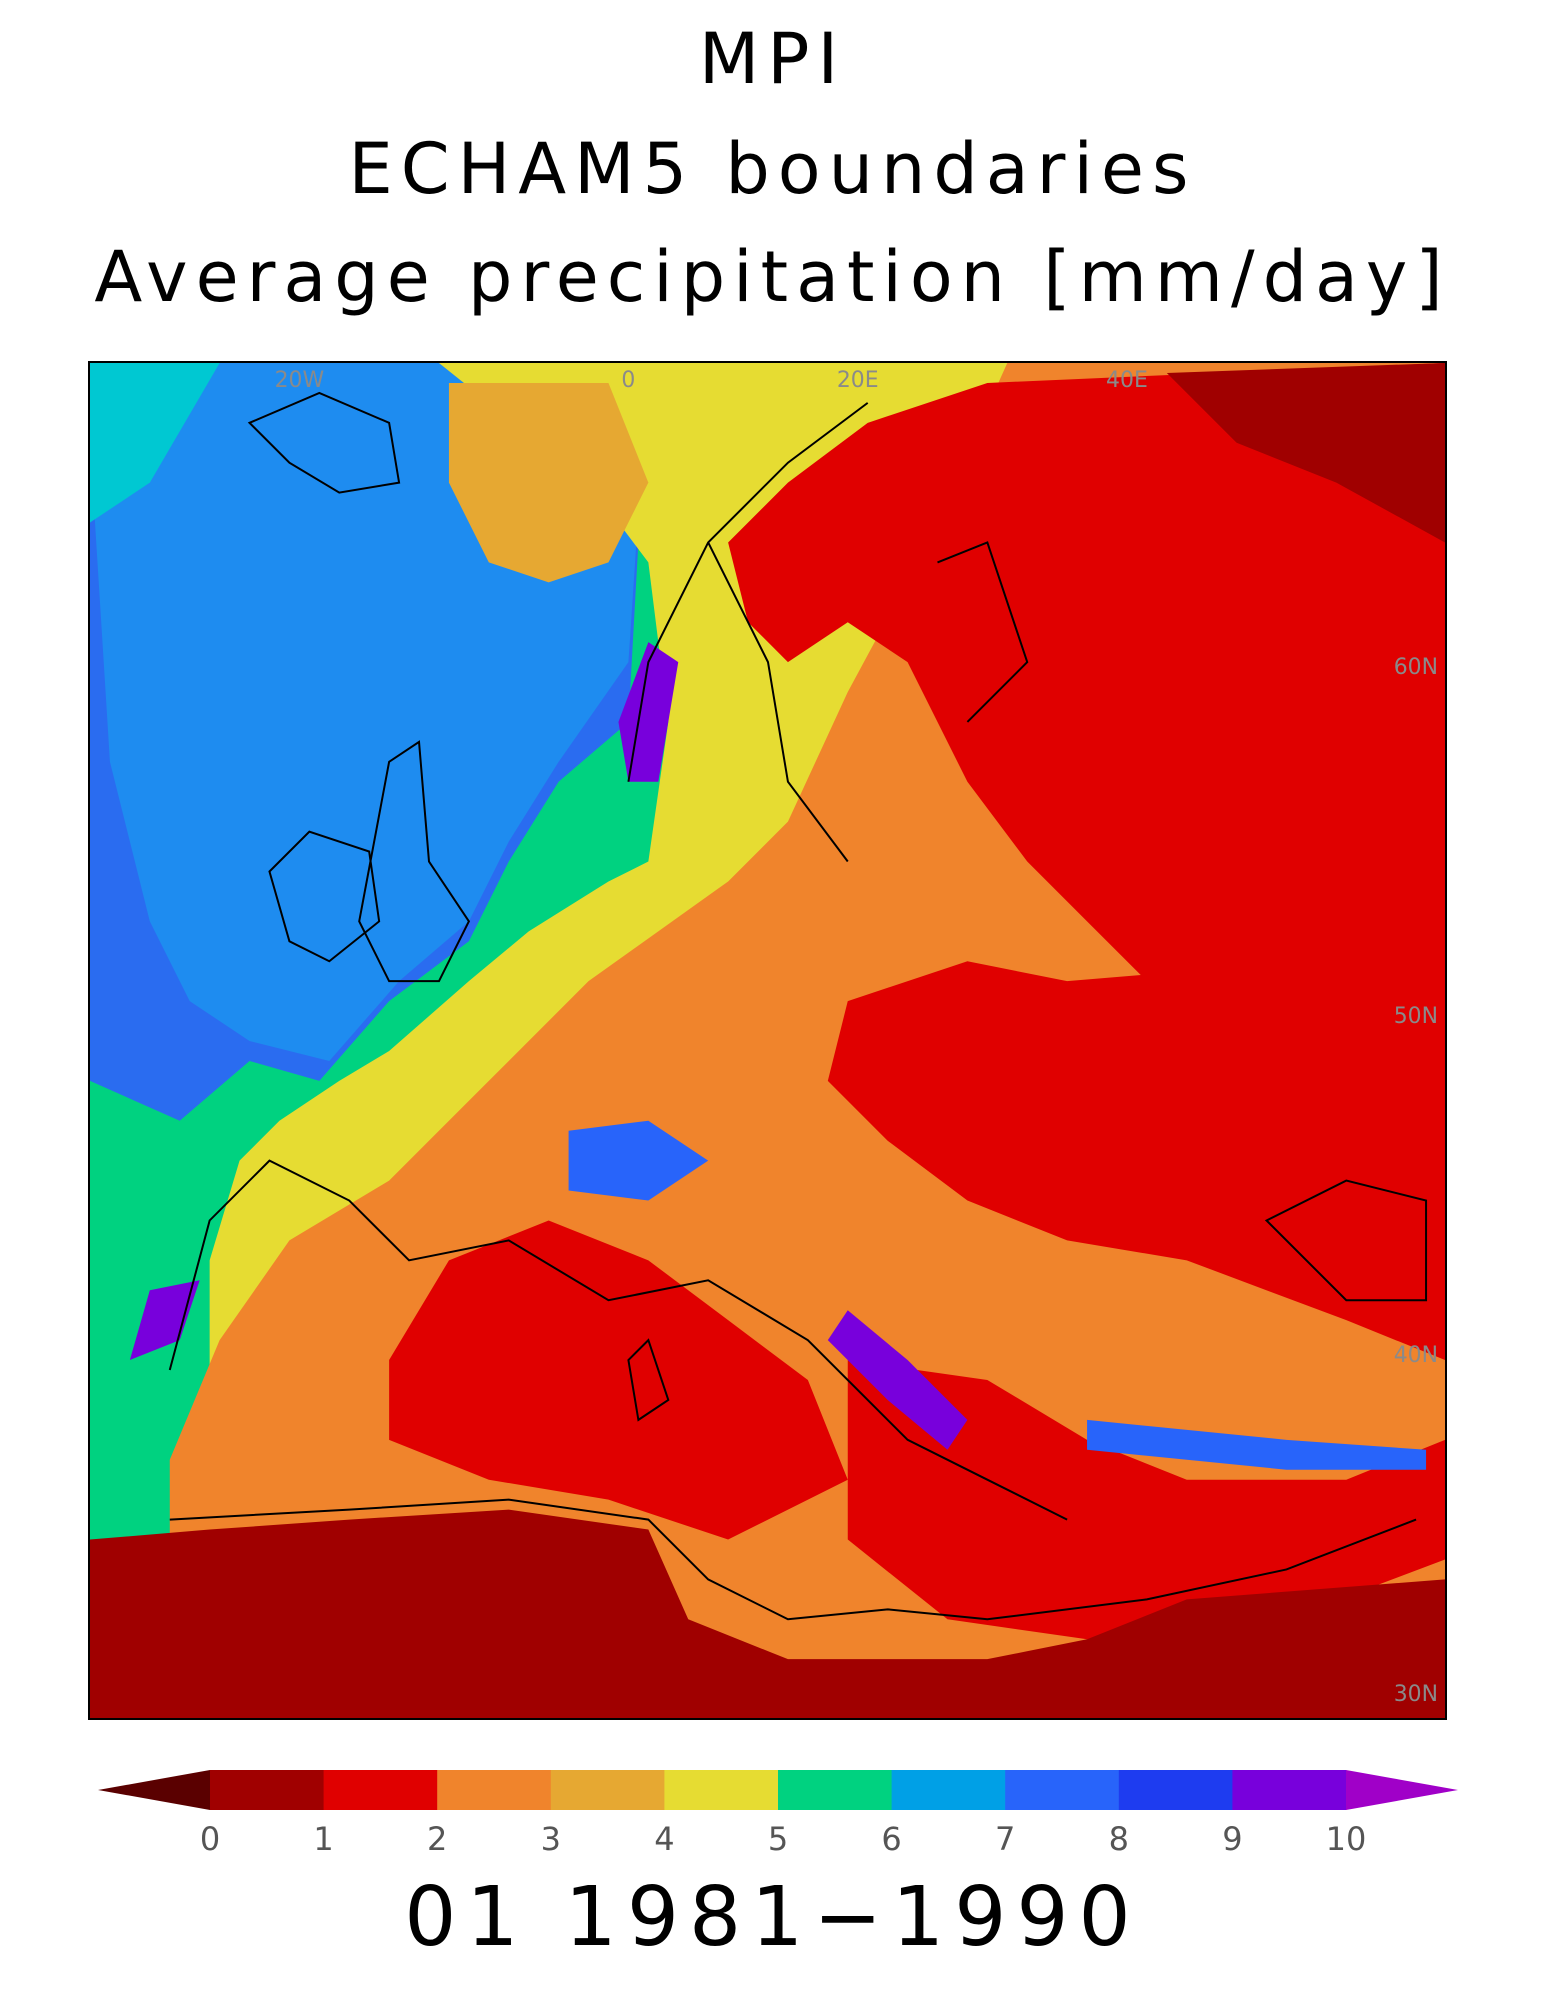 This screenshot has width=1545, height=2000. I want to click on lon-label-20e: 20E, so click(858, 380).